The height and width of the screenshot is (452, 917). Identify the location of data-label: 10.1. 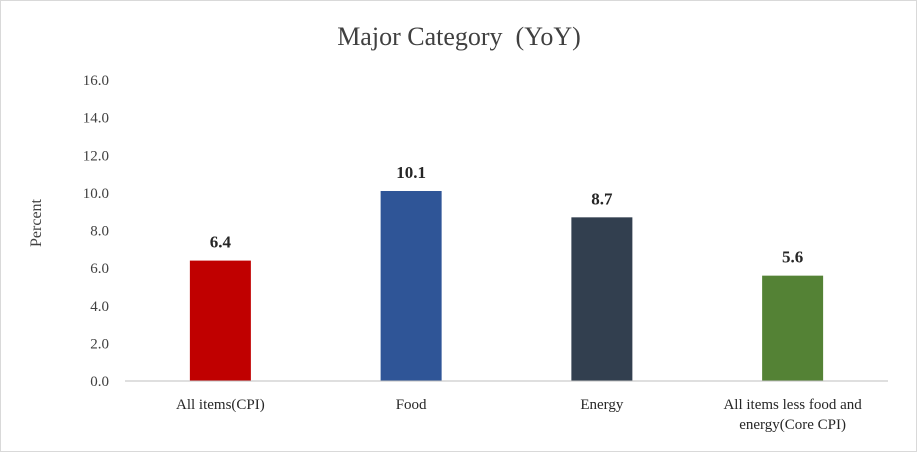
(411, 172).